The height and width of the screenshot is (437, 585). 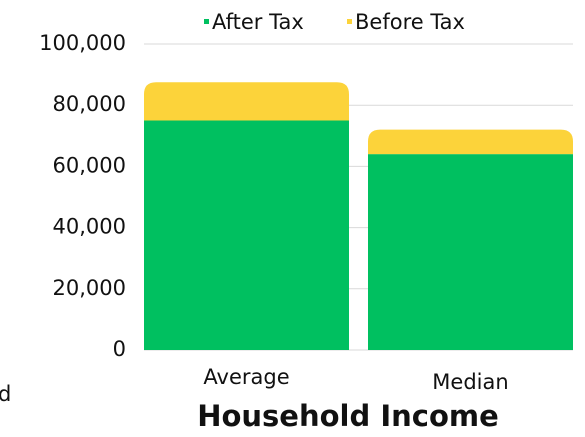 What do you see at coordinates (410, 22) in the screenshot?
I see `legend-label: Before Tax` at bounding box center [410, 22].